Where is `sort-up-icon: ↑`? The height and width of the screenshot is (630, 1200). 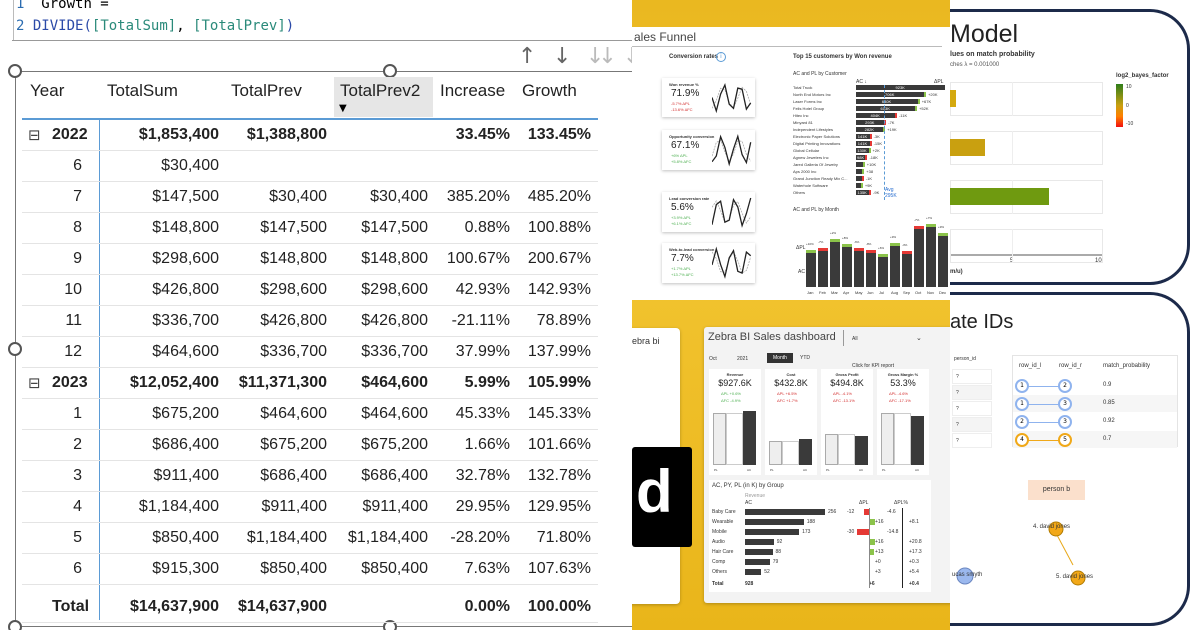
sort-up-icon: ↑ is located at coordinates (527, 56).